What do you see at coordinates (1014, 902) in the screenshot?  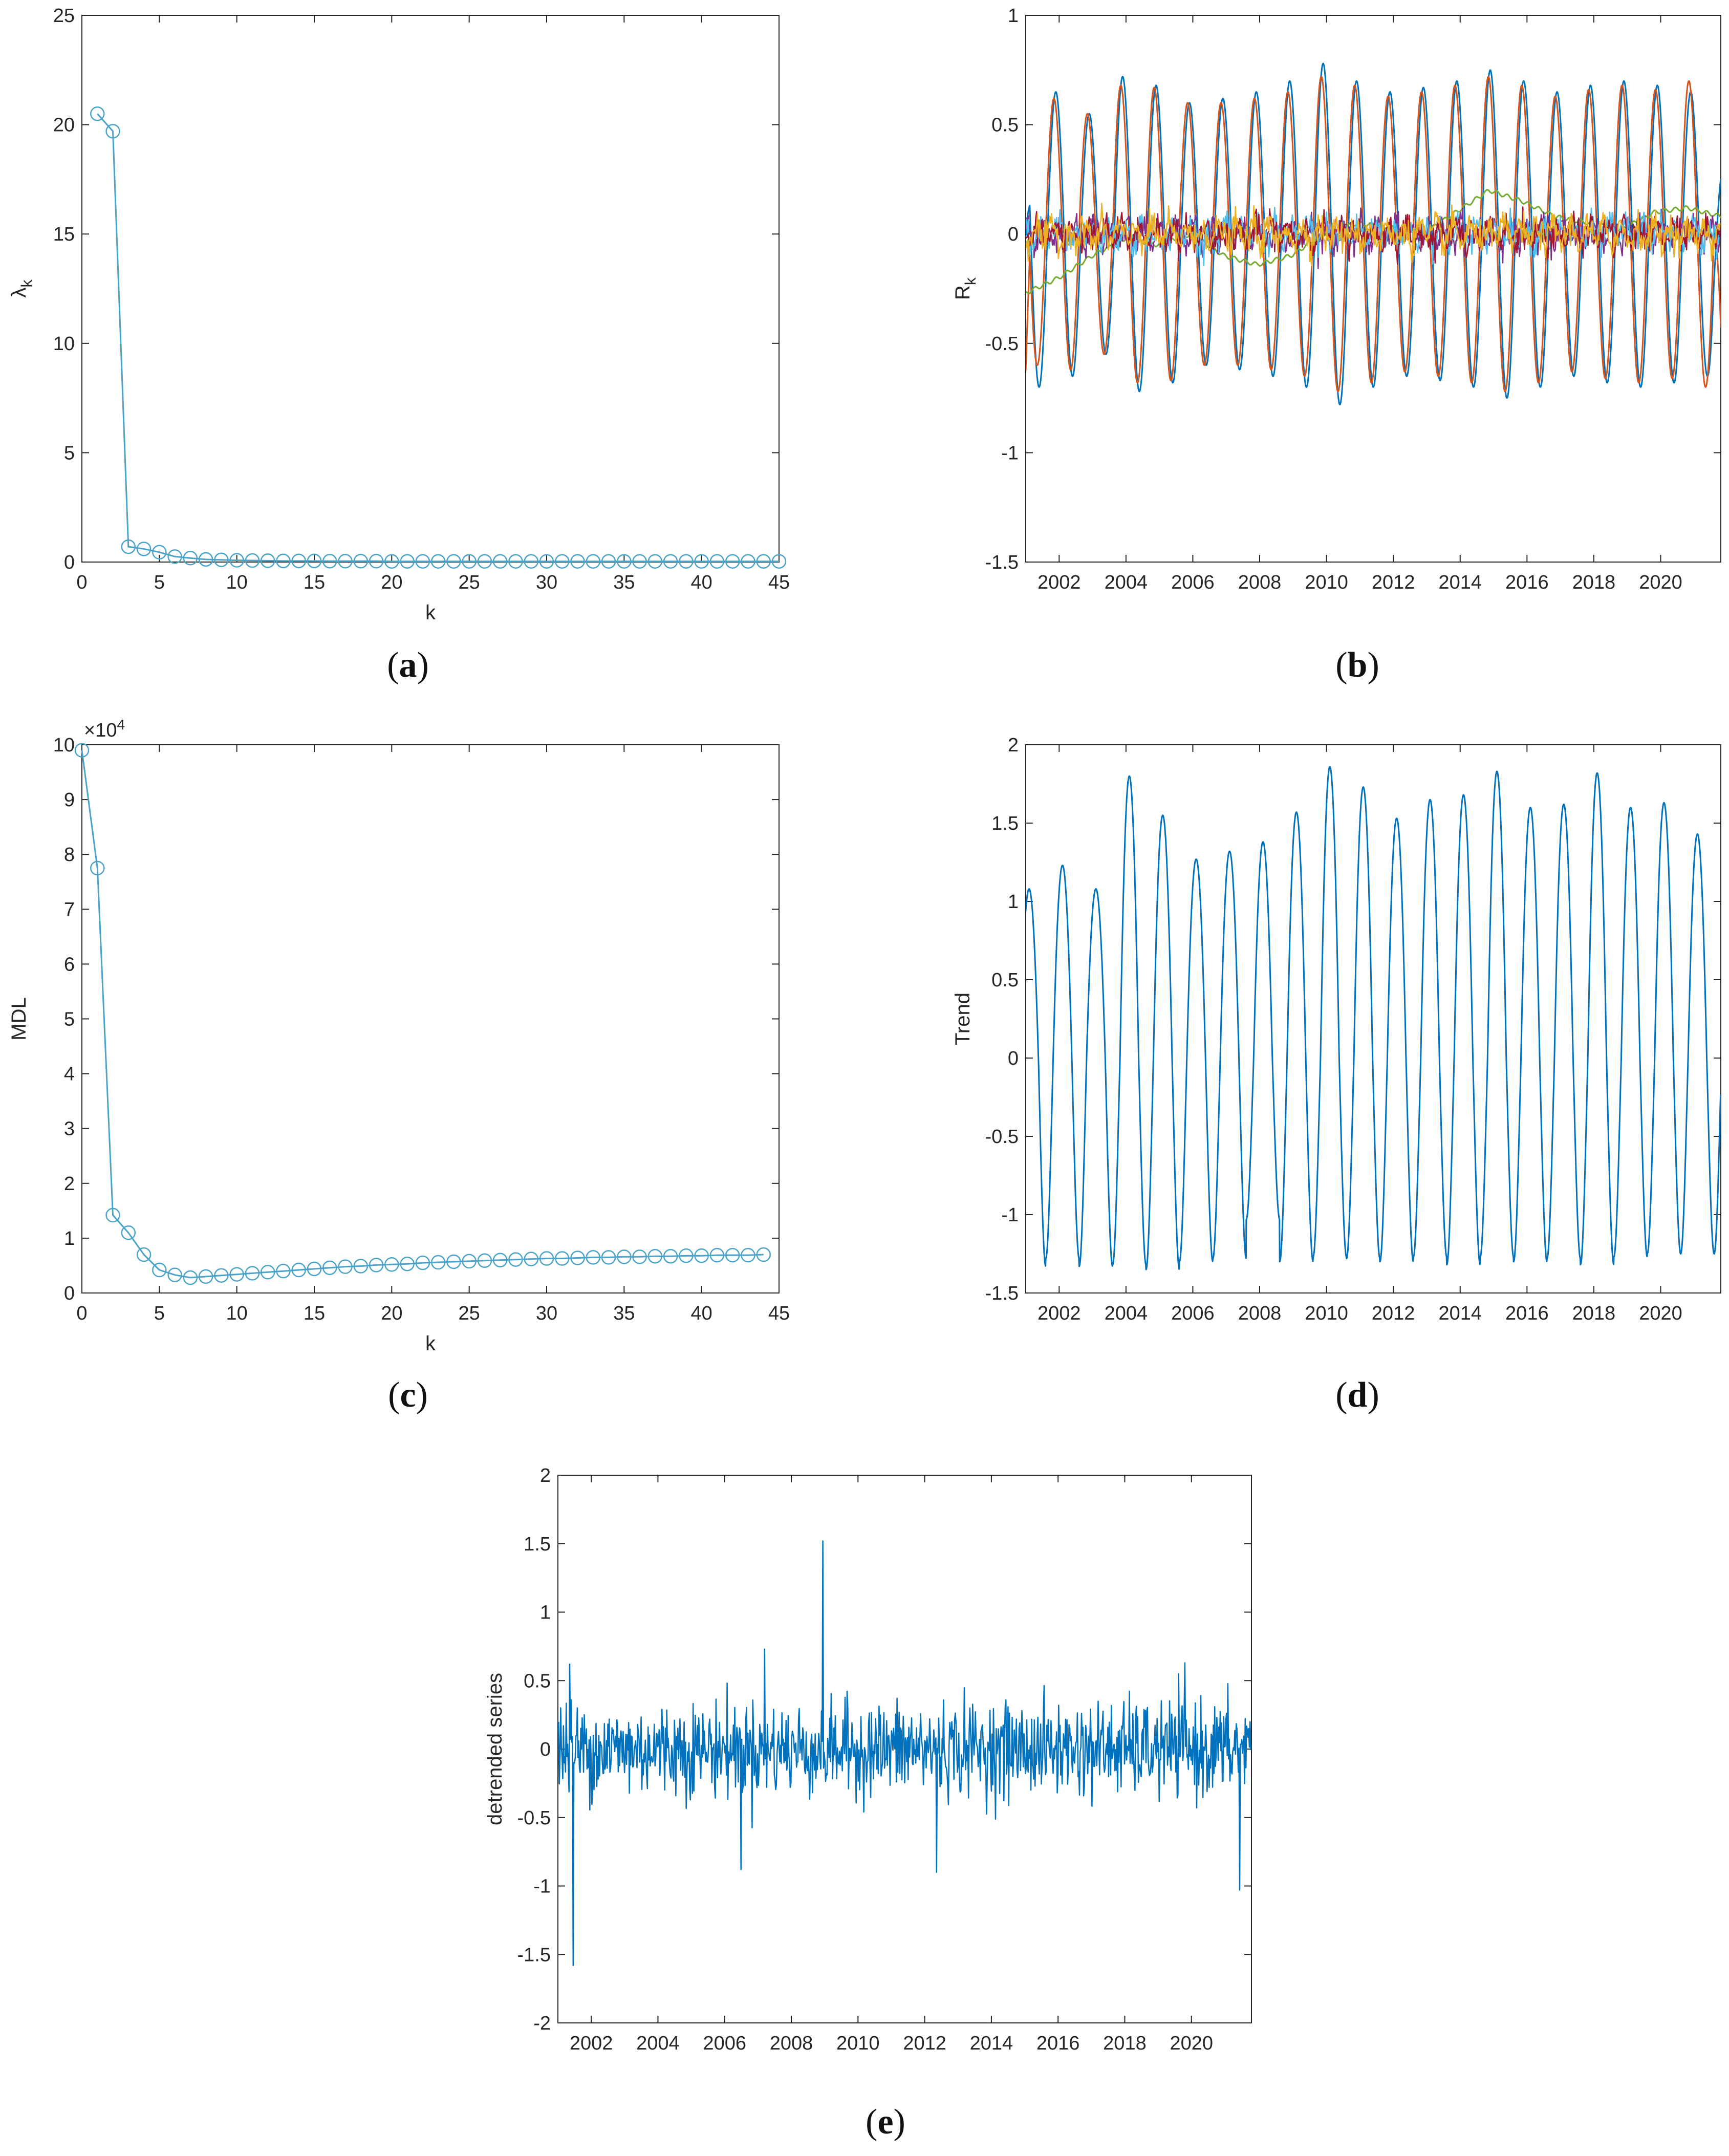 I see `y-tick-label: 1` at bounding box center [1014, 902].